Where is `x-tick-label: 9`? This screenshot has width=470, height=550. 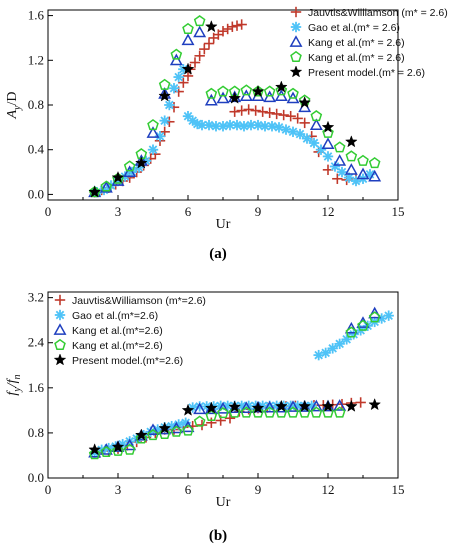 x-tick-label: 9 is located at coordinates (258, 211).